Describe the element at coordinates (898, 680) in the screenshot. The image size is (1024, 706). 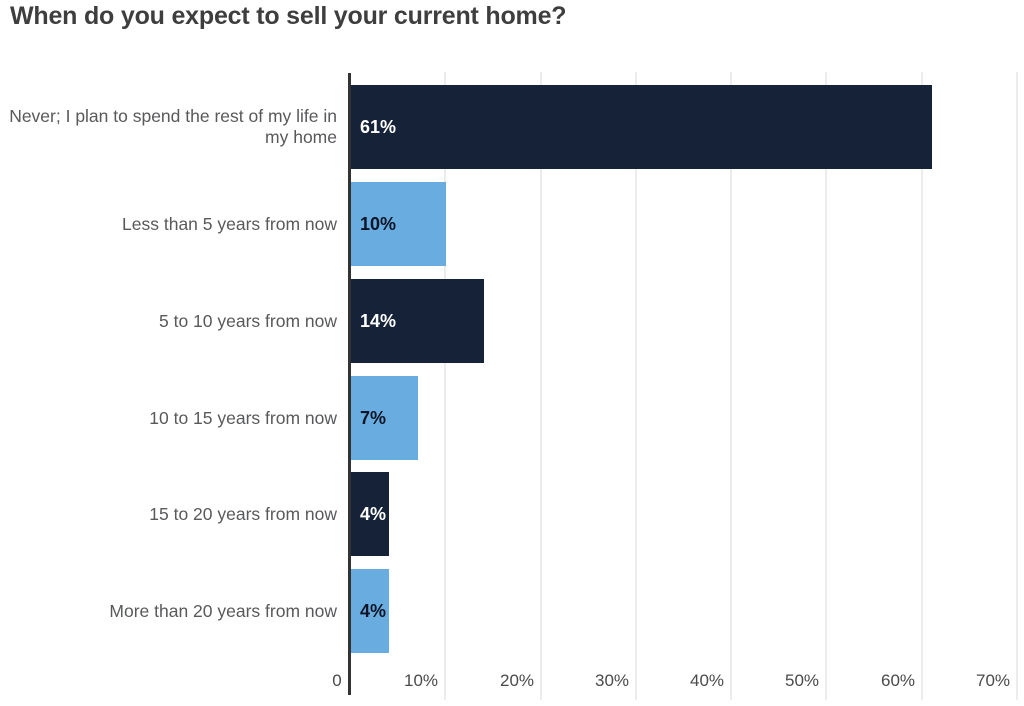
I see `x-axis-tick-label: 60%` at that location.